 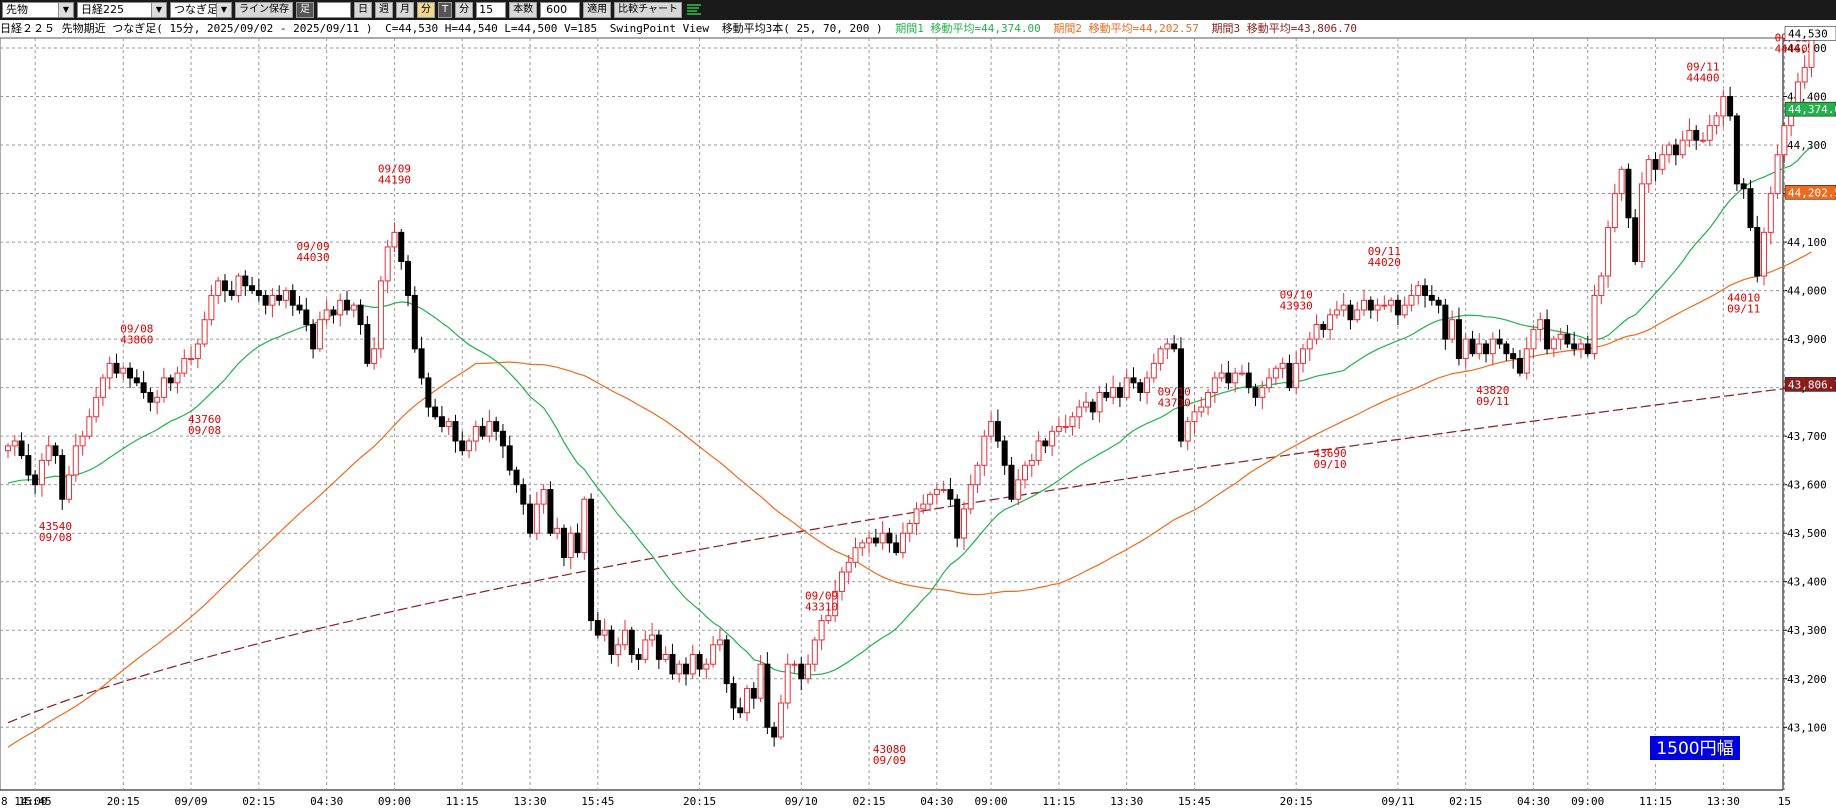 What do you see at coordinates (991, 801) in the screenshot?
I see `x-tick-label: 09:00` at bounding box center [991, 801].